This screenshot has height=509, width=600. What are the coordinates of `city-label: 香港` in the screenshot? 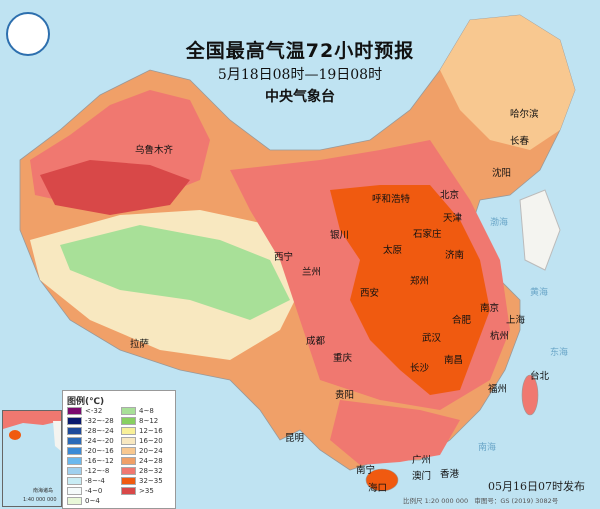 It's located at (450, 474).